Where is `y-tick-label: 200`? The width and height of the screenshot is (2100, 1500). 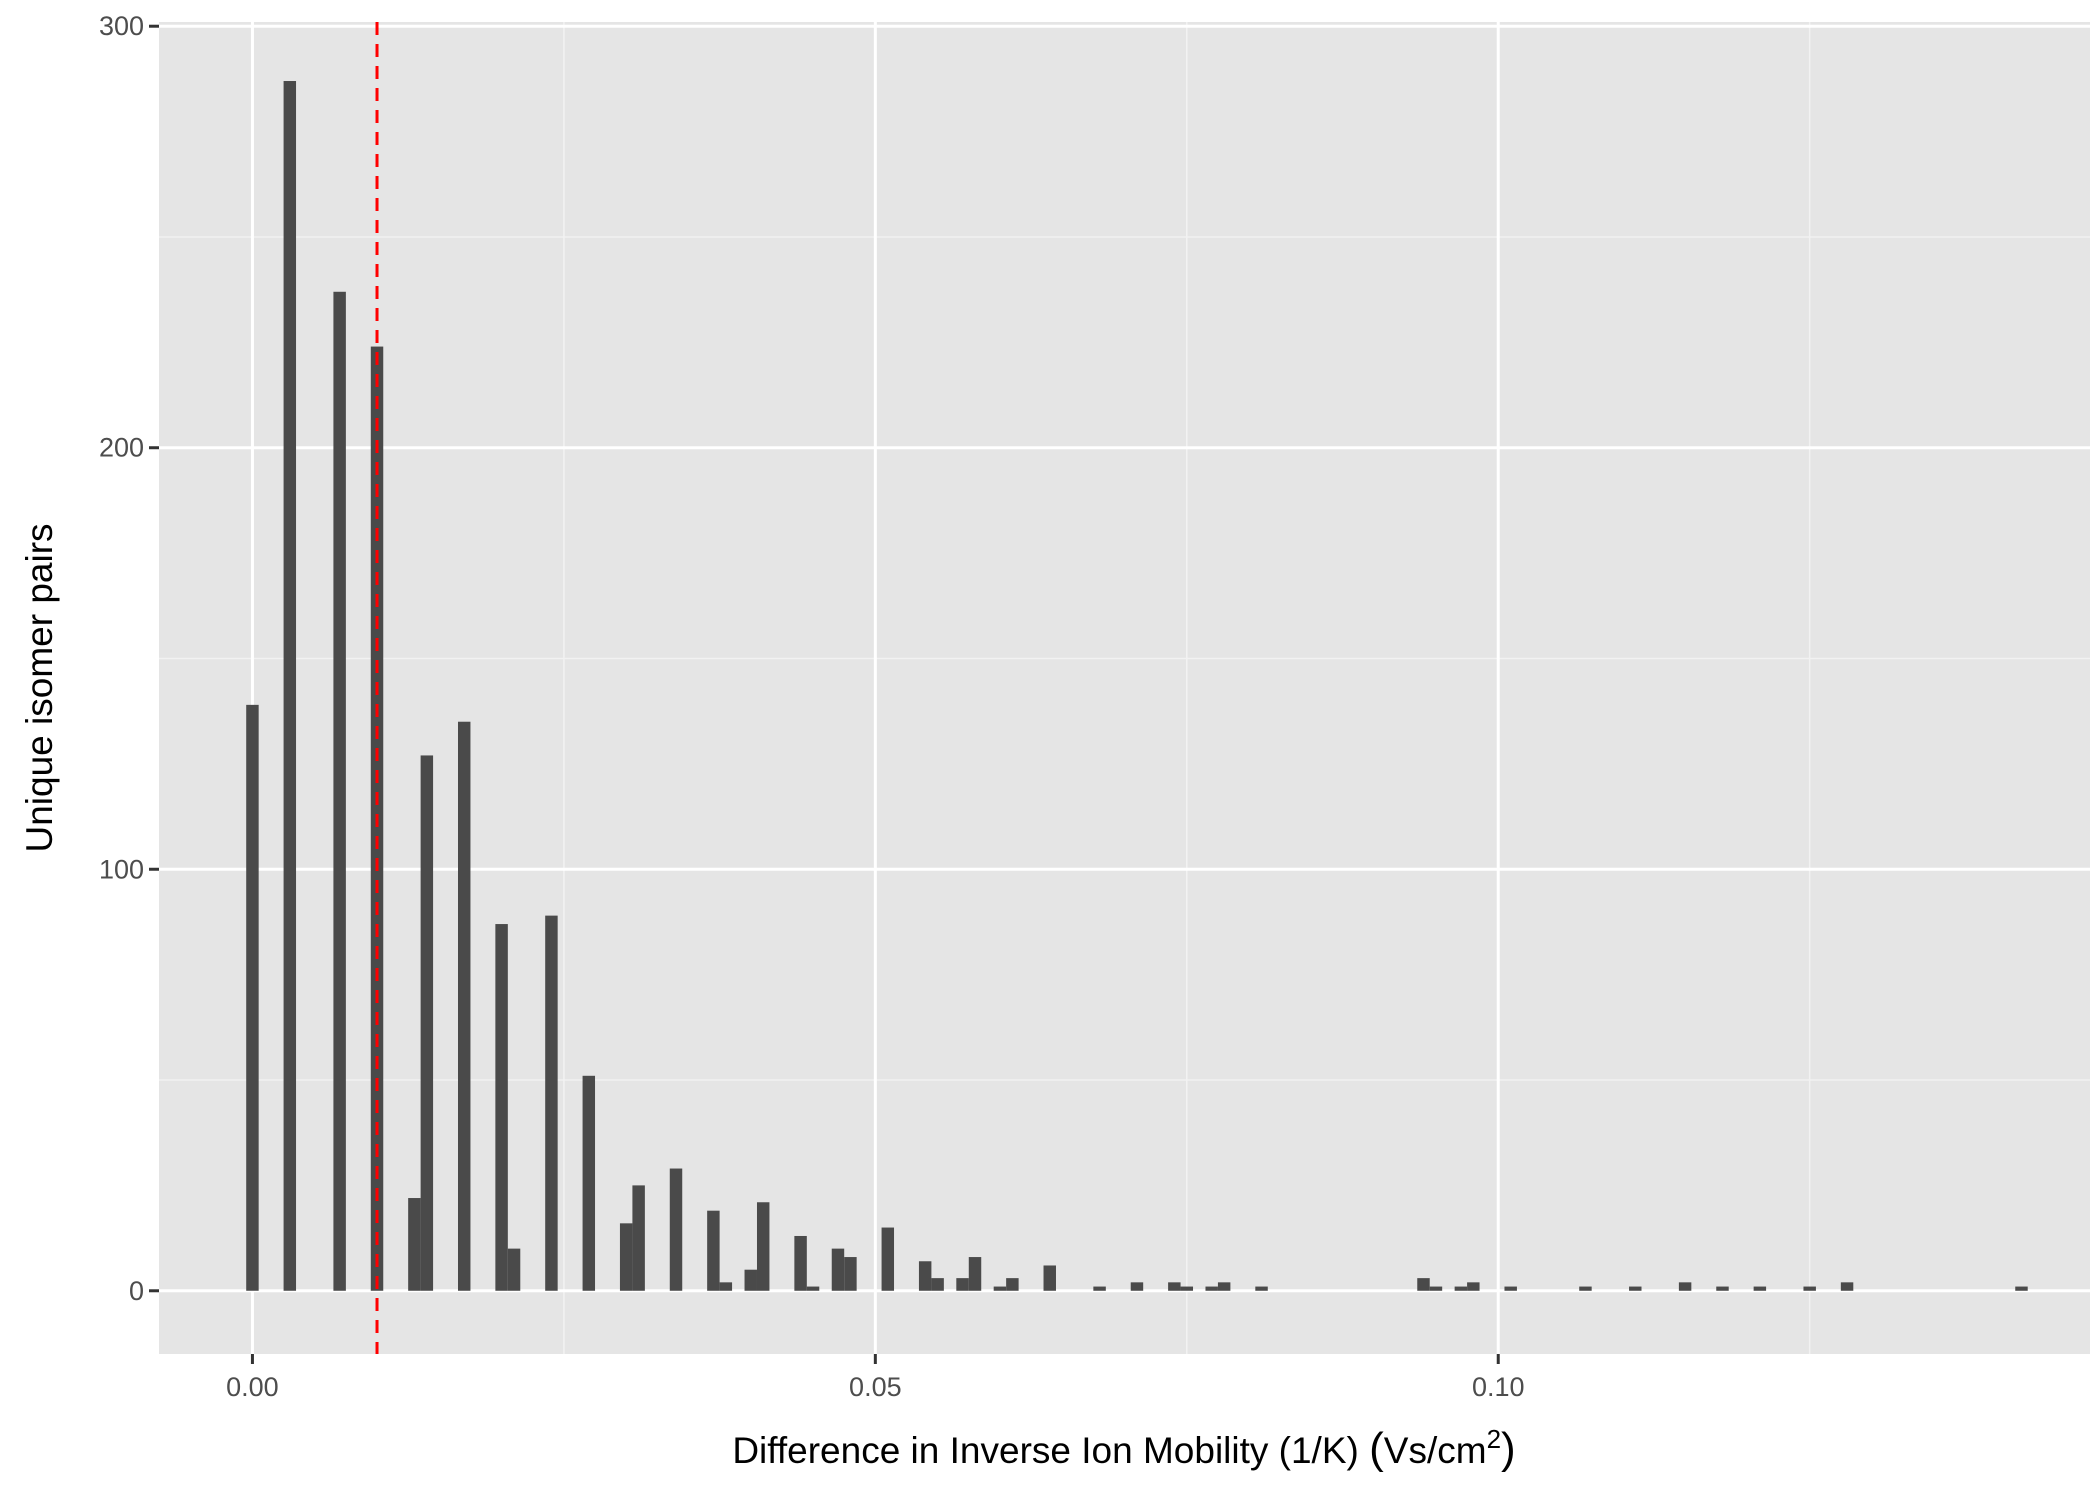
y-tick-label: 200 is located at coordinates (121, 448).